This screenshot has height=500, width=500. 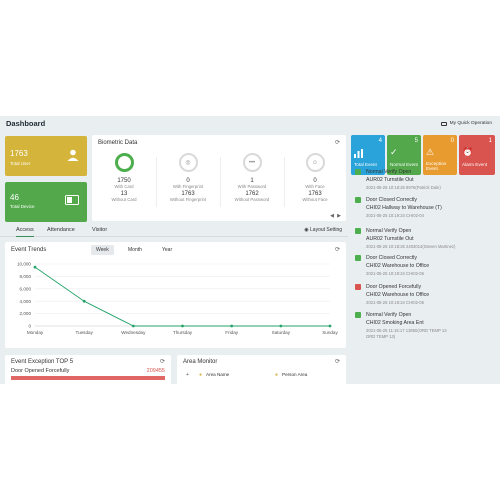 What do you see at coordinates (390, 239) in the screenshot?
I see `event-t2: AUR02 Turnstile Out` at bounding box center [390, 239].